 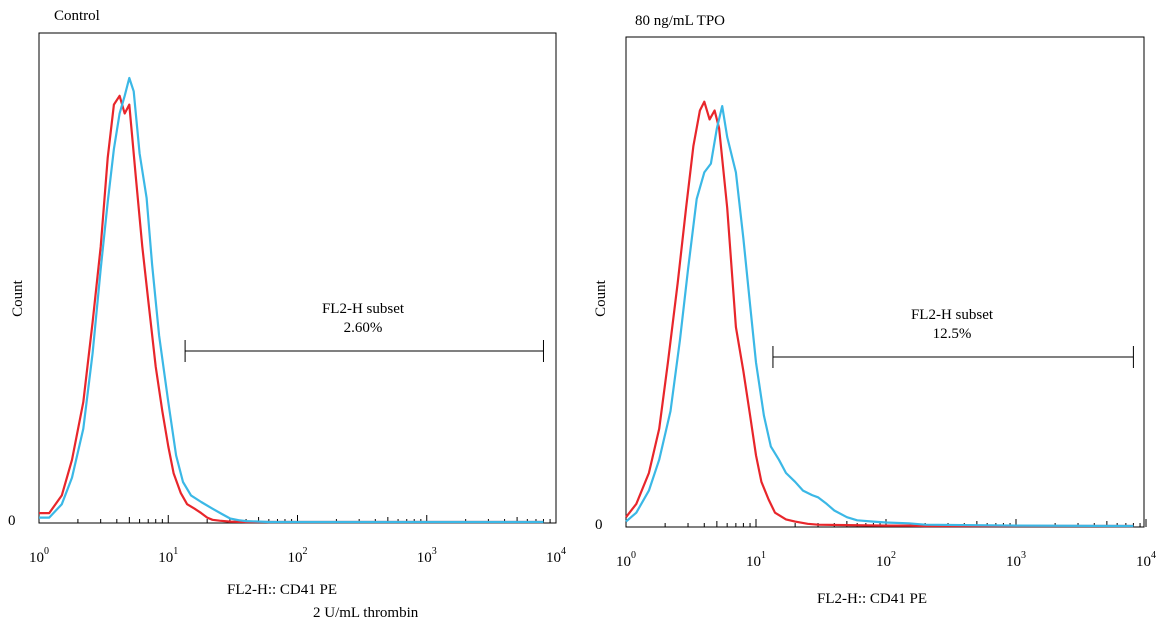 What do you see at coordinates (952, 325) in the screenshot?
I see `gate-label: FL2-H subset 12.5%` at bounding box center [952, 325].